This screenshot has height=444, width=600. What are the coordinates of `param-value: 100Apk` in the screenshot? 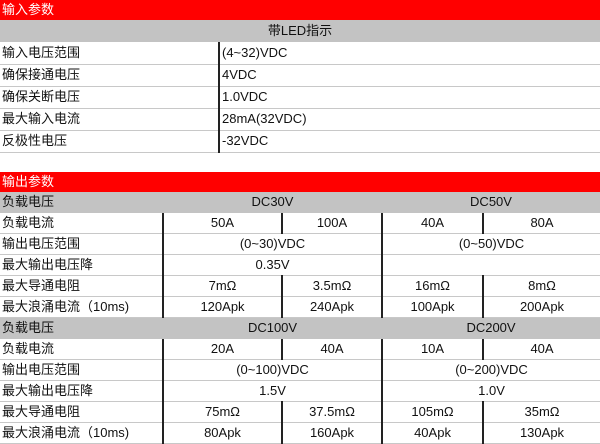 It's located at (432, 307).